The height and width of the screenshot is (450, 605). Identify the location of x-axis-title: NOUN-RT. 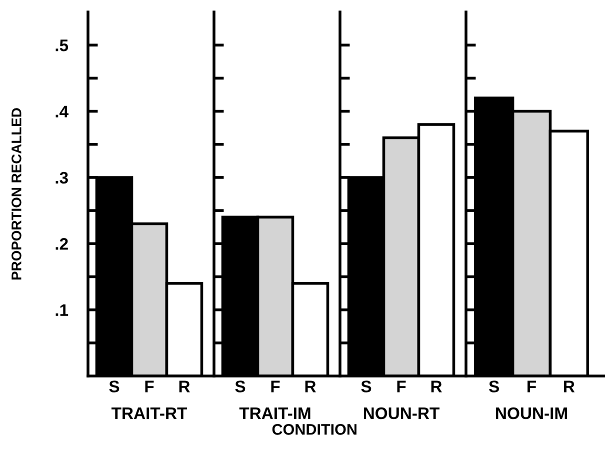
(402, 413).